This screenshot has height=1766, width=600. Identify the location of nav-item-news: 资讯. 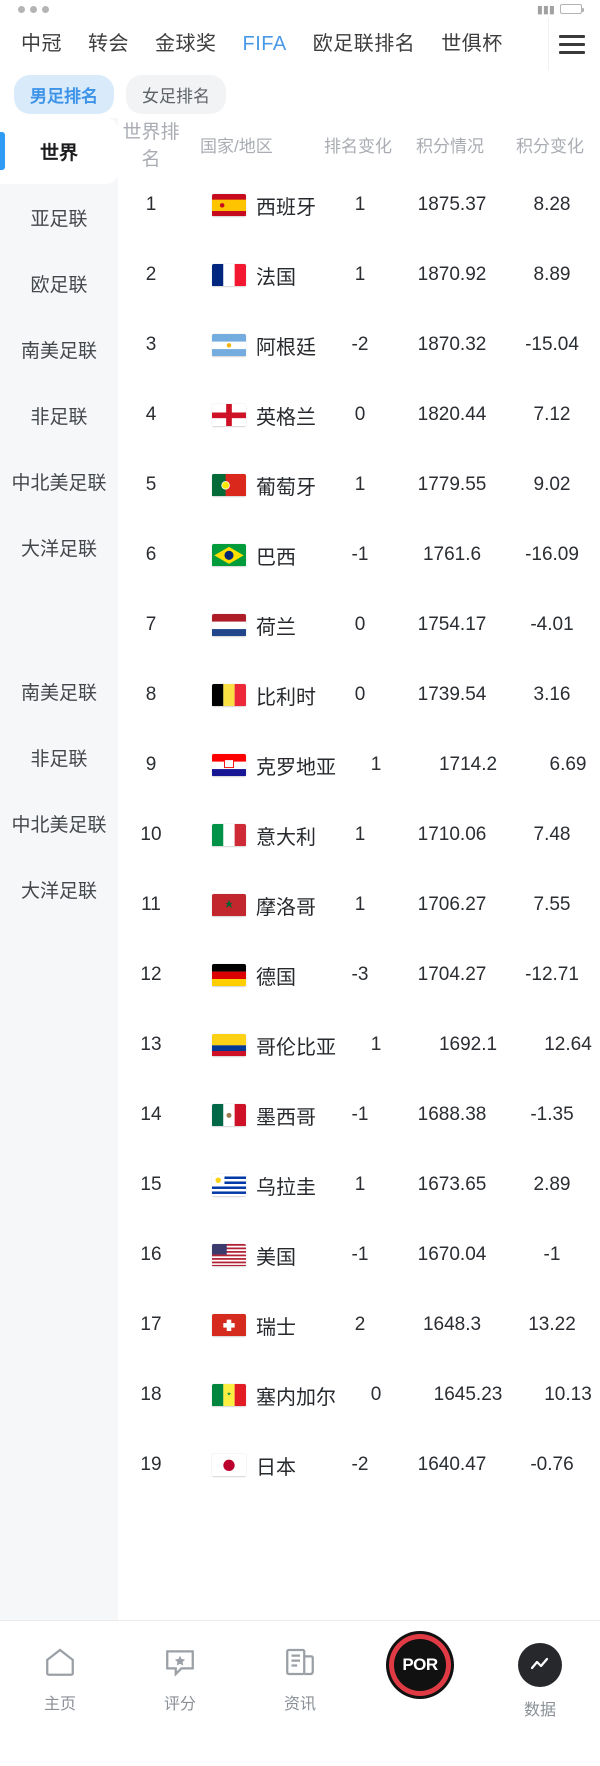
(300, 1678).